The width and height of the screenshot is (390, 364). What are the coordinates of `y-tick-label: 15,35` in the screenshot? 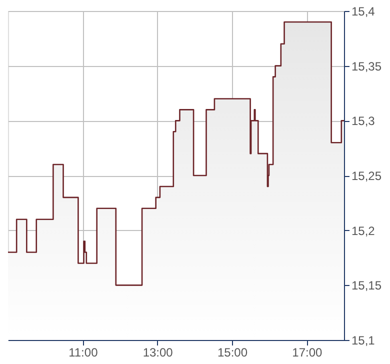 It's located at (367, 66).